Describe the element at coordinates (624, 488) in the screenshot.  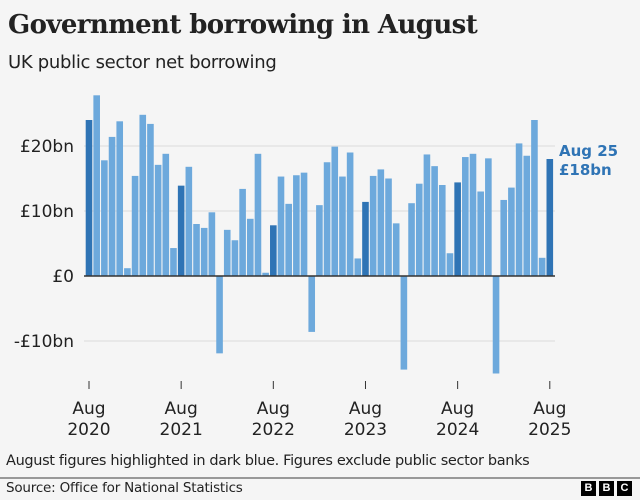
I see `logo-letter: C` at that location.